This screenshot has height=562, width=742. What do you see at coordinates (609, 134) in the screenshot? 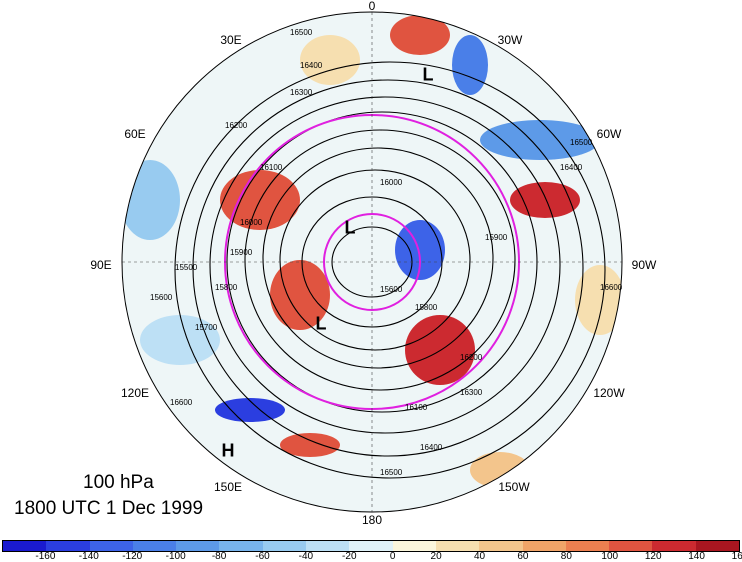
I see `lon-label-60w: 60W` at bounding box center [609, 134].